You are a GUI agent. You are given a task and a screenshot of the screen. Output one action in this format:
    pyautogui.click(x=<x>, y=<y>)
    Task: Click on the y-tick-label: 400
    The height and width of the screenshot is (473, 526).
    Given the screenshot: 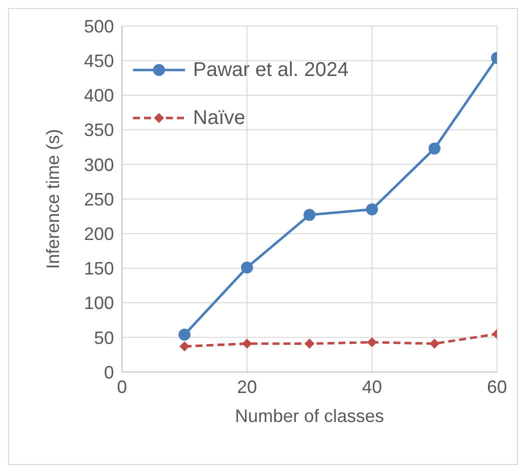 What is the action you would take?
    pyautogui.click(x=99, y=96)
    